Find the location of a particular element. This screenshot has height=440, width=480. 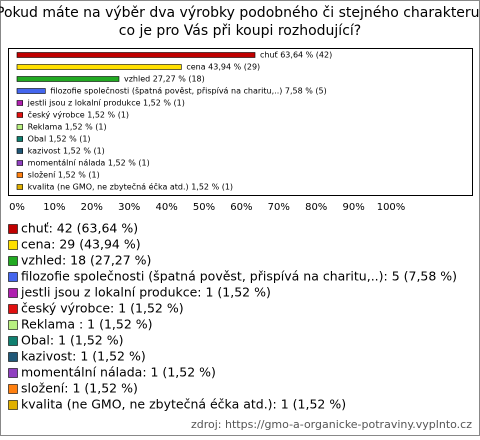

data-label: Obal 1,52 % (1) is located at coordinates (59, 139).